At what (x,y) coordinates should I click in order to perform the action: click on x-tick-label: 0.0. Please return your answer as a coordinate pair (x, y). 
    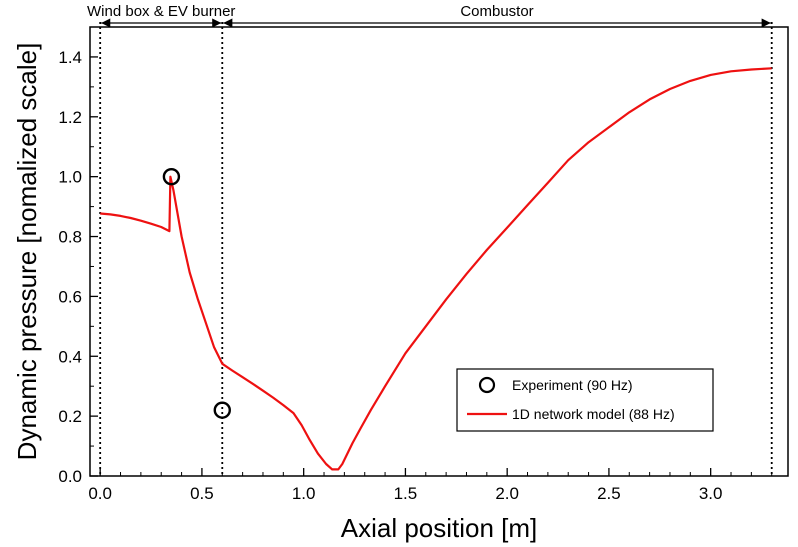
    Looking at the image, I should click on (100, 493).